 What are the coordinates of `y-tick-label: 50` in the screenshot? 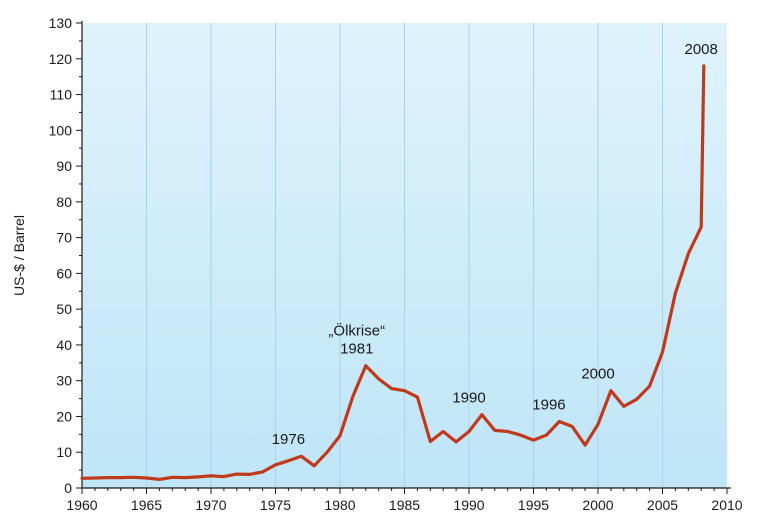 It's located at (64, 309).